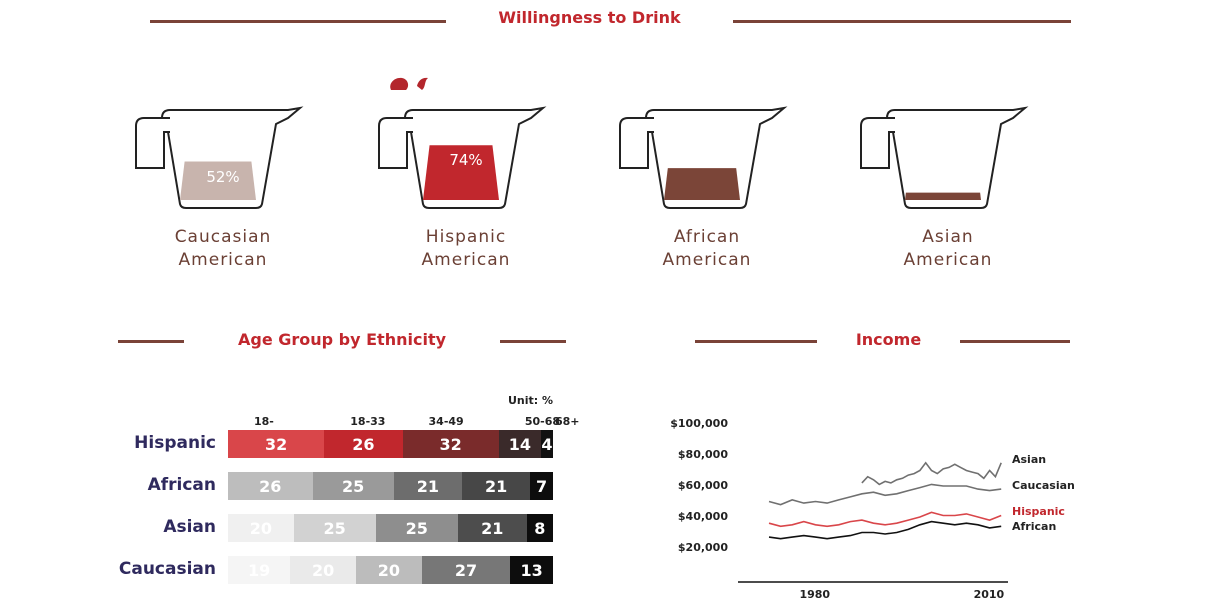 This screenshot has width=1213, height=605. Describe the element at coordinates (539, 528) in the screenshot. I see `age-bar-segment: 8` at that location.